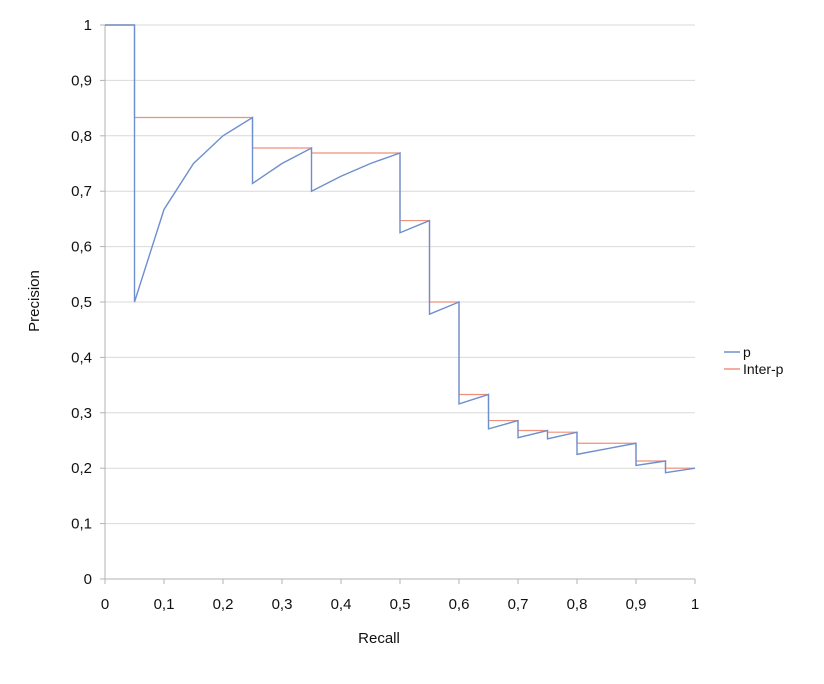 The height and width of the screenshot is (684, 824). What do you see at coordinates (282, 604) in the screenshot?
I see `x-tick-label: 0,3` at bounding box center [282, 604].